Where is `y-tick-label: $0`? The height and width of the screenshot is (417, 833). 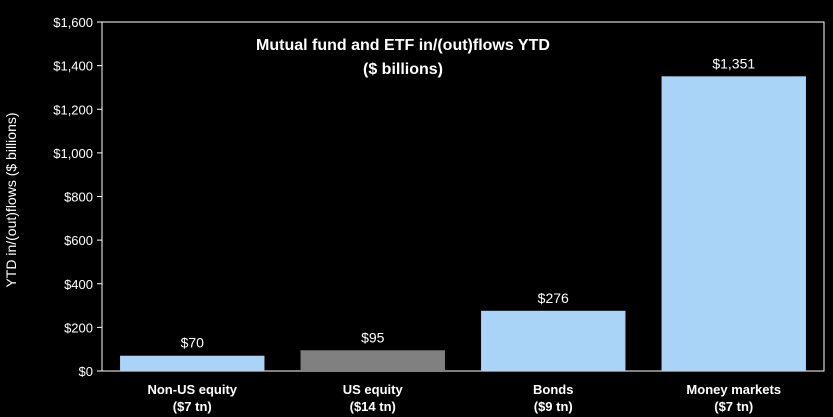
y-tick-label: $0 is located at coordinates (86, 371).